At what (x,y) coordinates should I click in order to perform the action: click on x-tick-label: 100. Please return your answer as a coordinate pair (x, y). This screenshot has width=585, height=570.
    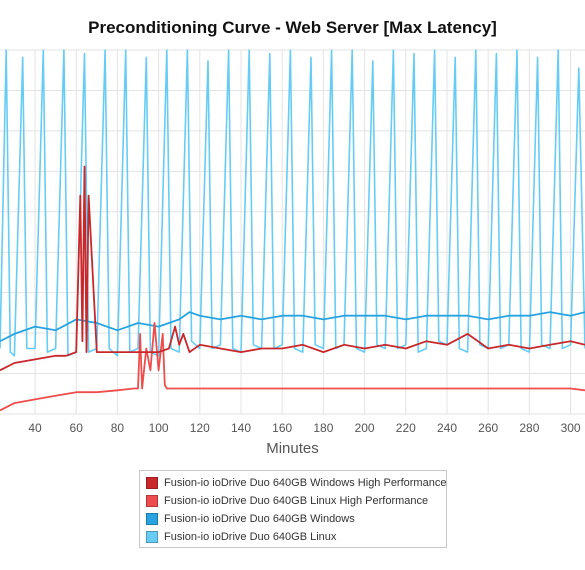
    Looking at the image, I should click on (159, 428).